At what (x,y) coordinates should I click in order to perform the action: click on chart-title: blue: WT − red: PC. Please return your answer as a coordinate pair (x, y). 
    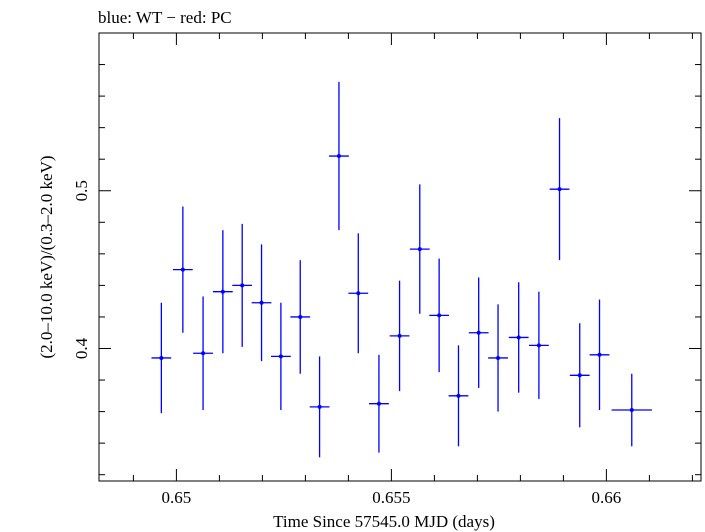
    Looking at the image, I should click on (165, 17).